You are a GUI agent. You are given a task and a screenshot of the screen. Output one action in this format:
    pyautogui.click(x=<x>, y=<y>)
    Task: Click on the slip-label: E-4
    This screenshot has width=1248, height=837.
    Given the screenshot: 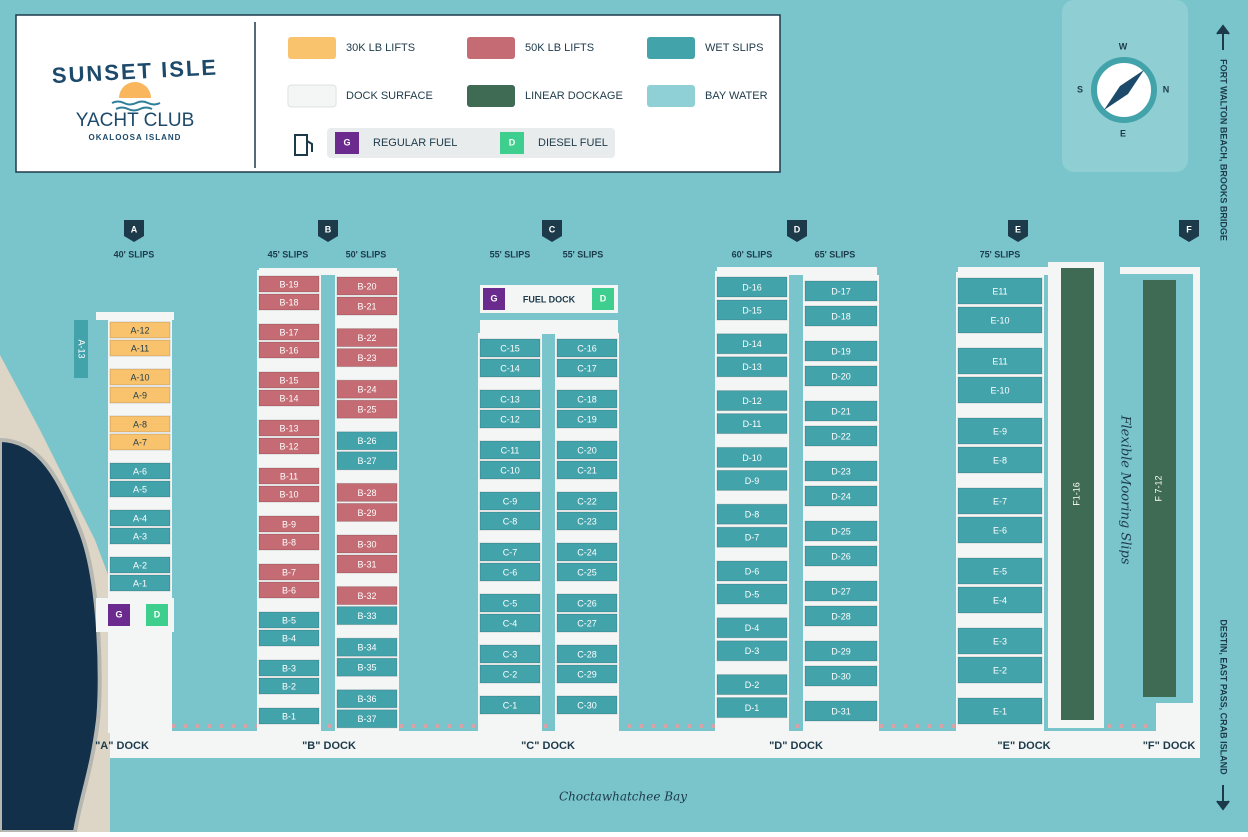 What is the action you would take?
    pyautogui.click(x=1000, y=600)
    